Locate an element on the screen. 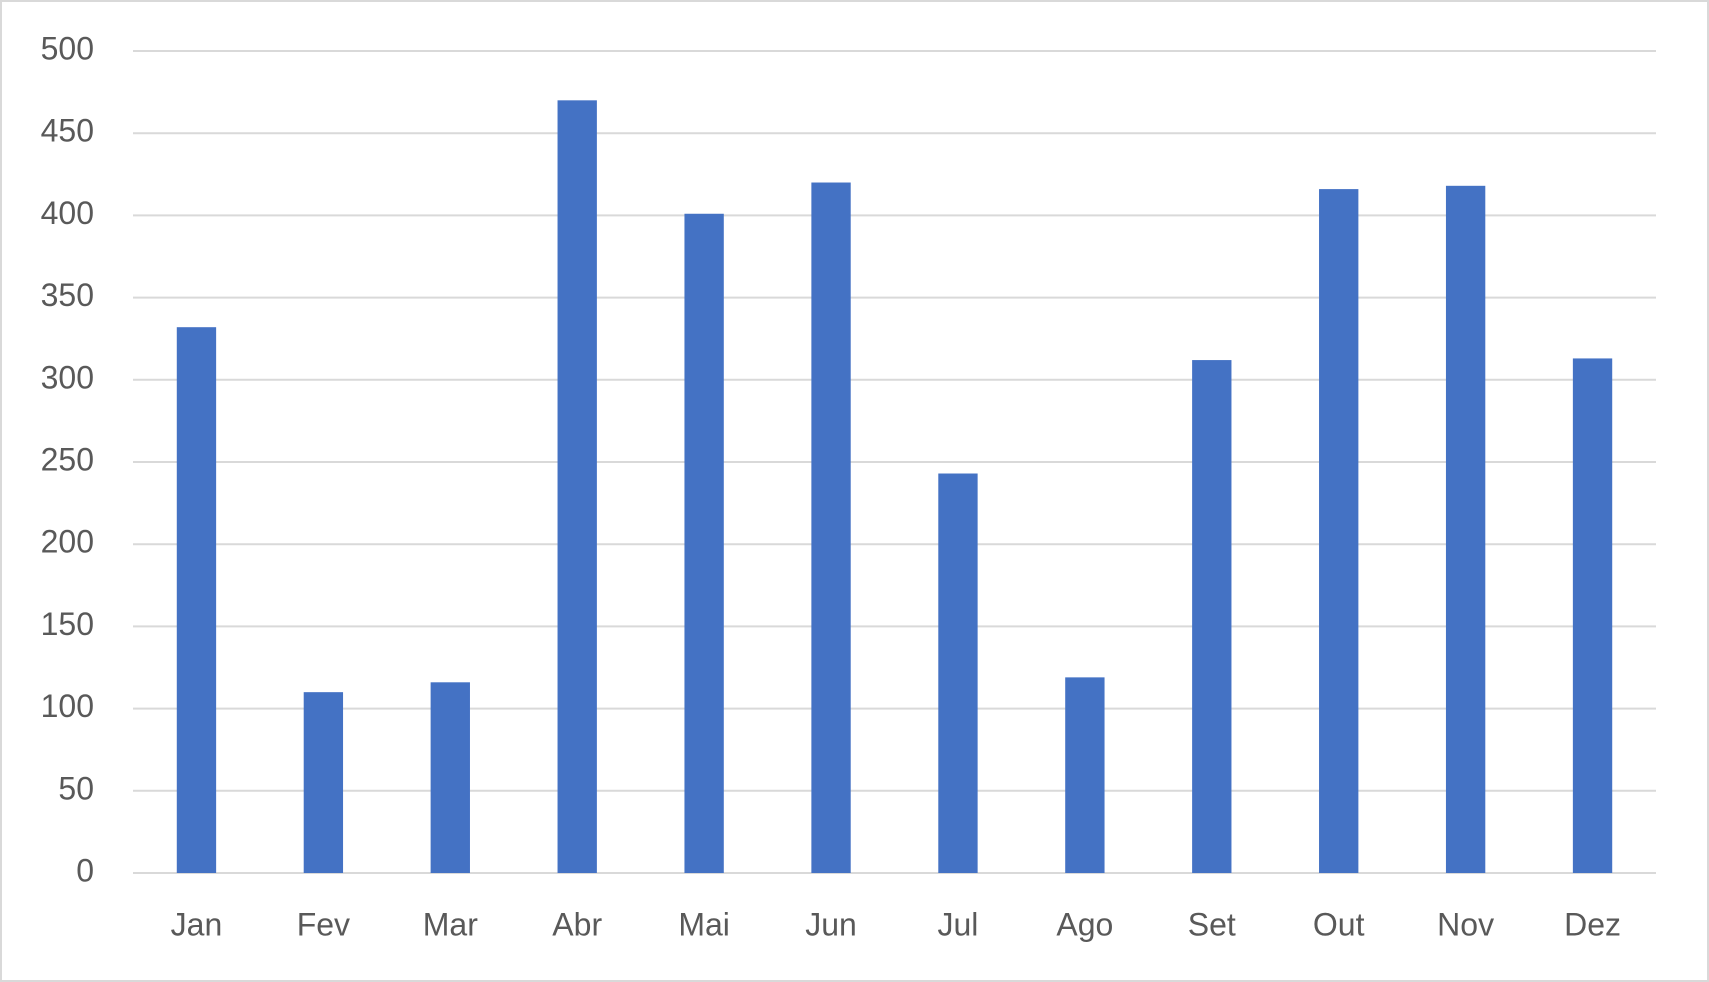 The image size is (1709, 982). y-tick-label: 0 is located at coordinates (85, 870).